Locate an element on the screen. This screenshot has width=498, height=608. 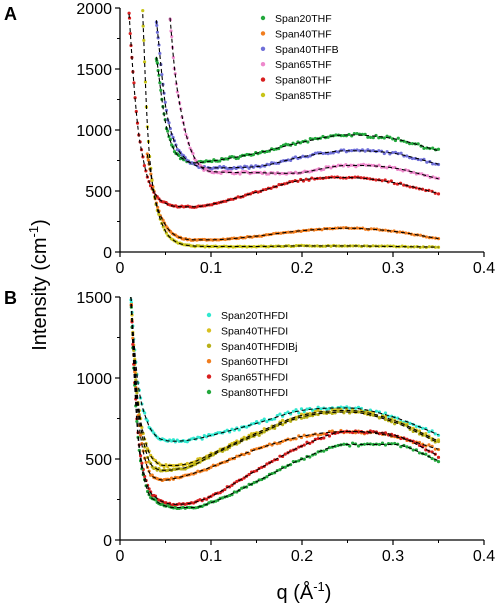
x-axis-title-main: q (Å is located at coordinates (295, 592).